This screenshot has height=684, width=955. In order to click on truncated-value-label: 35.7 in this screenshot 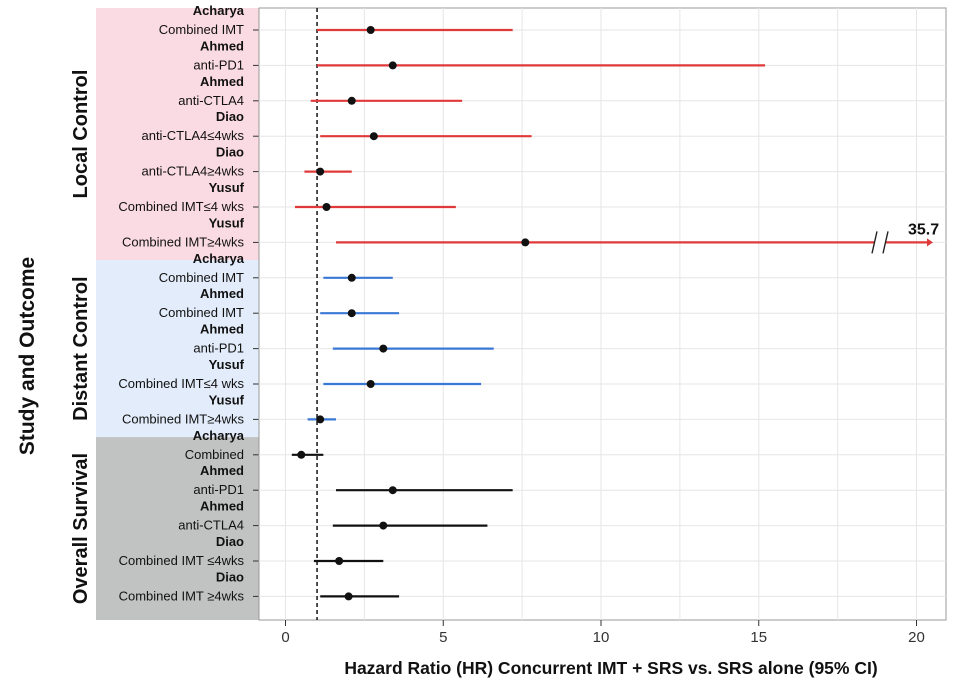, I will do `click(923, 229)`.